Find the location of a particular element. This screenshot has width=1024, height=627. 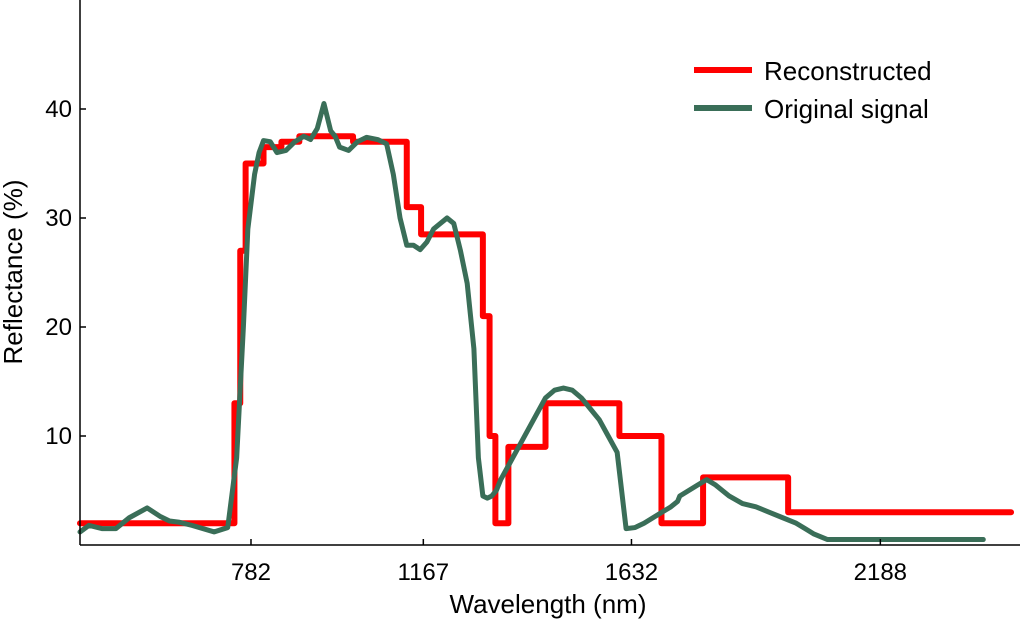

x-tick-label: 1632 is located at coordinates (631, 572).